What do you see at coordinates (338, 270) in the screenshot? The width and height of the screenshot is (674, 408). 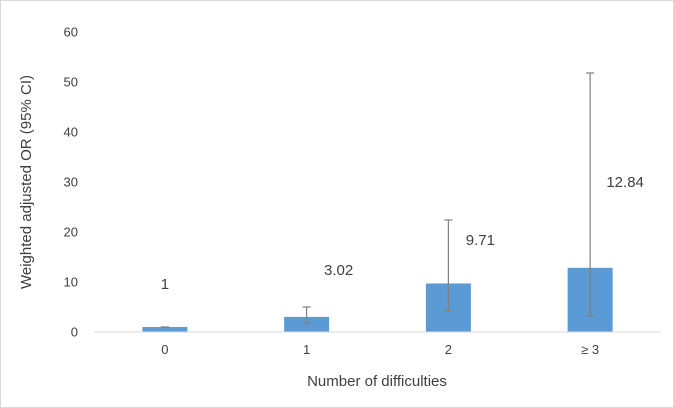 I see `data-label: 3.02` at bounding box center [338, 270].